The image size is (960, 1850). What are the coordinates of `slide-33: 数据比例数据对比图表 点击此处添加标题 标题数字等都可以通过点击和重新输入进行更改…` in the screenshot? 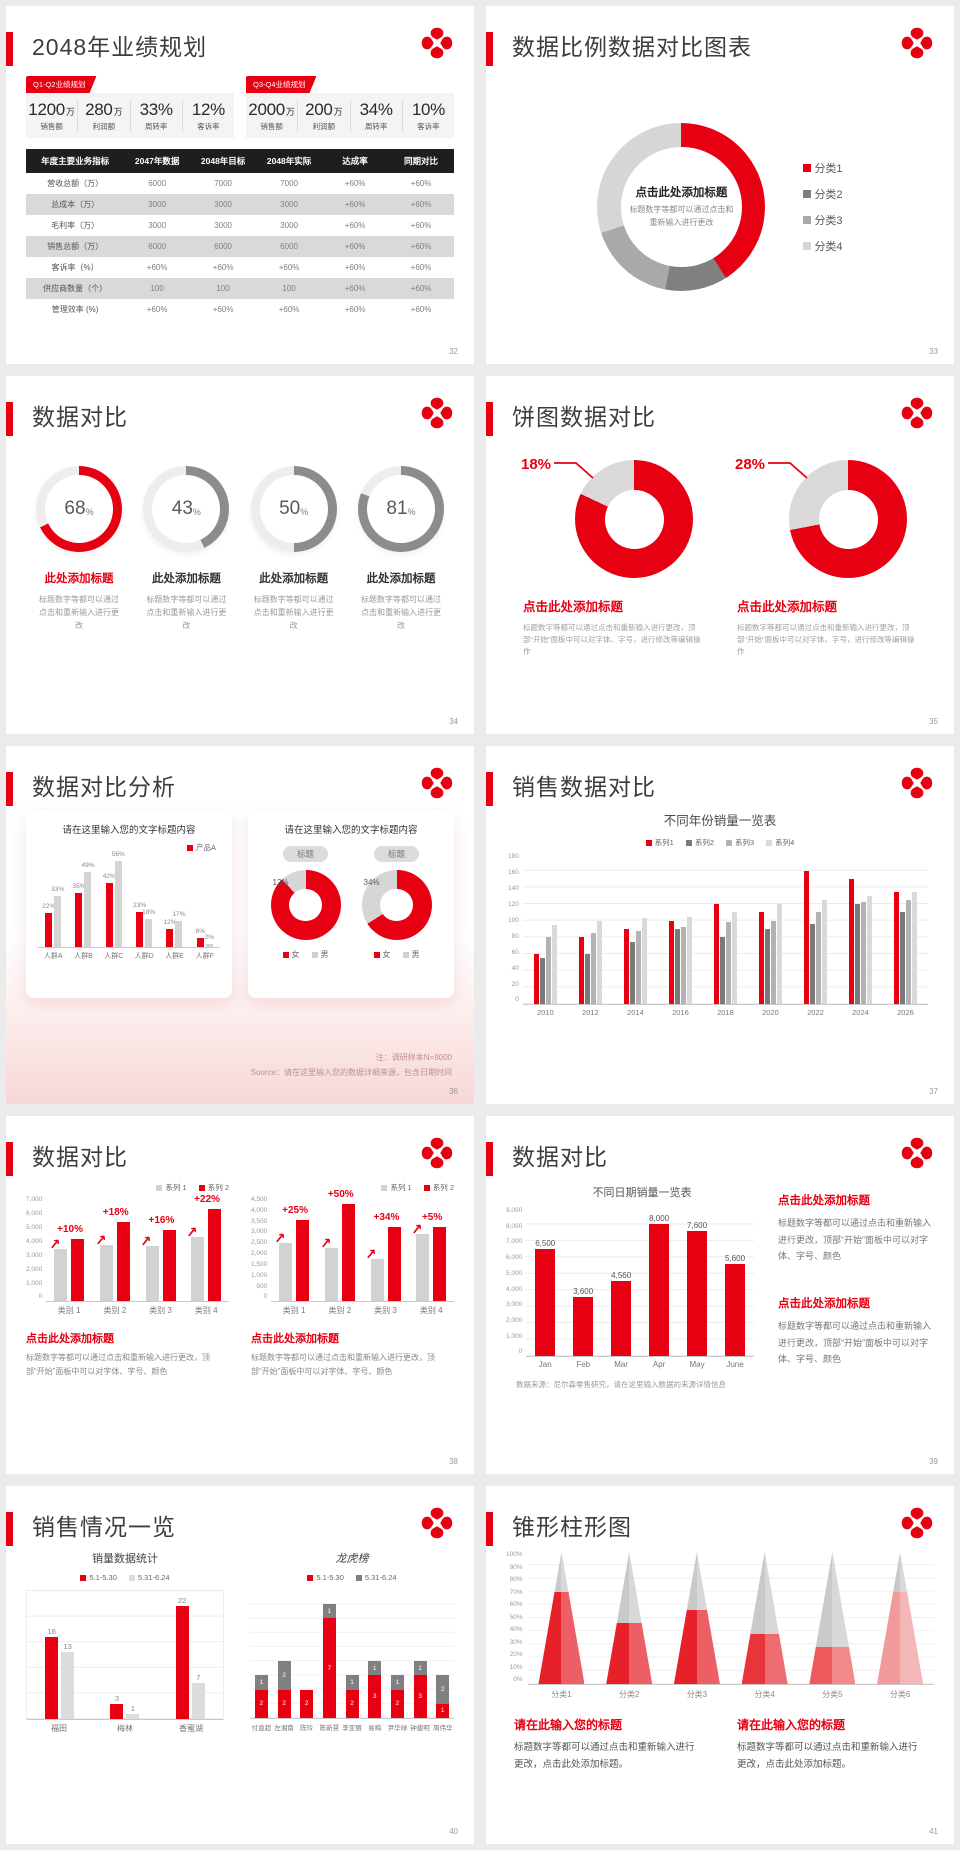 It's located at (720, 185).